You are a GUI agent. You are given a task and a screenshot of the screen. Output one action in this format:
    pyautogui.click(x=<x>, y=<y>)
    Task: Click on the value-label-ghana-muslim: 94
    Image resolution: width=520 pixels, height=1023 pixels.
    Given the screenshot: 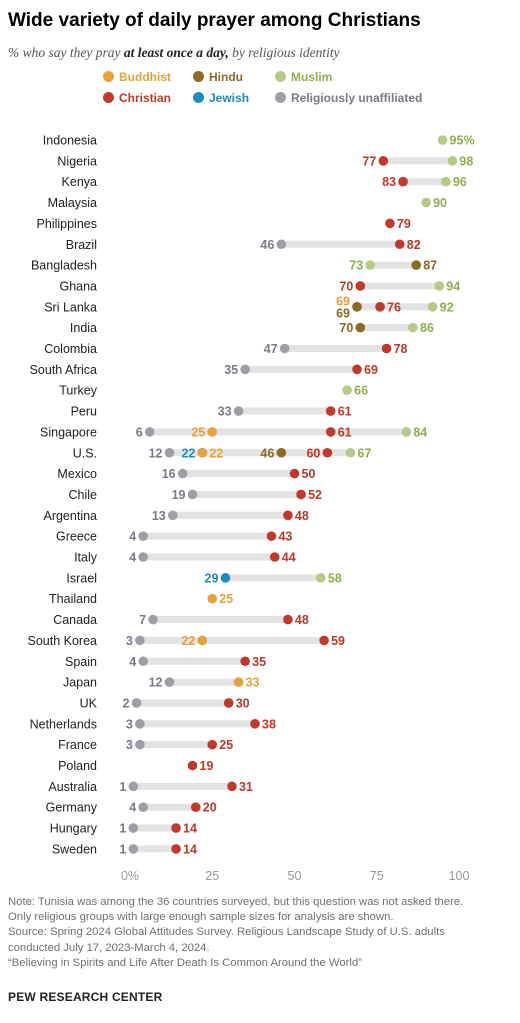 What is the action you would take?
    pyautogui.click(x=453, y=286)
    